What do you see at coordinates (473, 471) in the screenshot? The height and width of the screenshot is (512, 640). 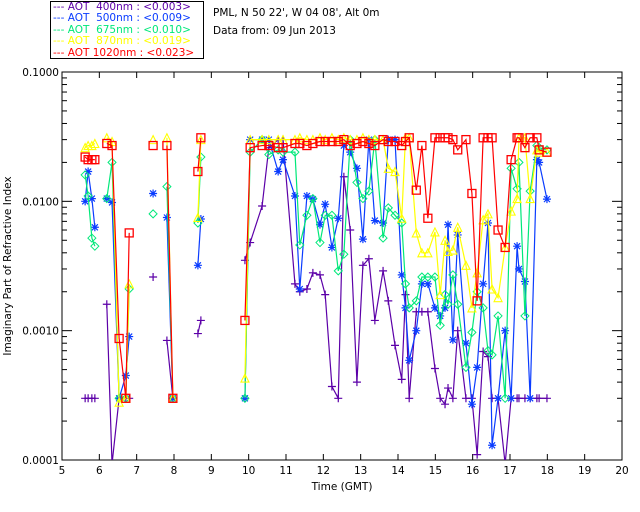 I see `x-tick-label: 16` at bounding box center [473, 471].